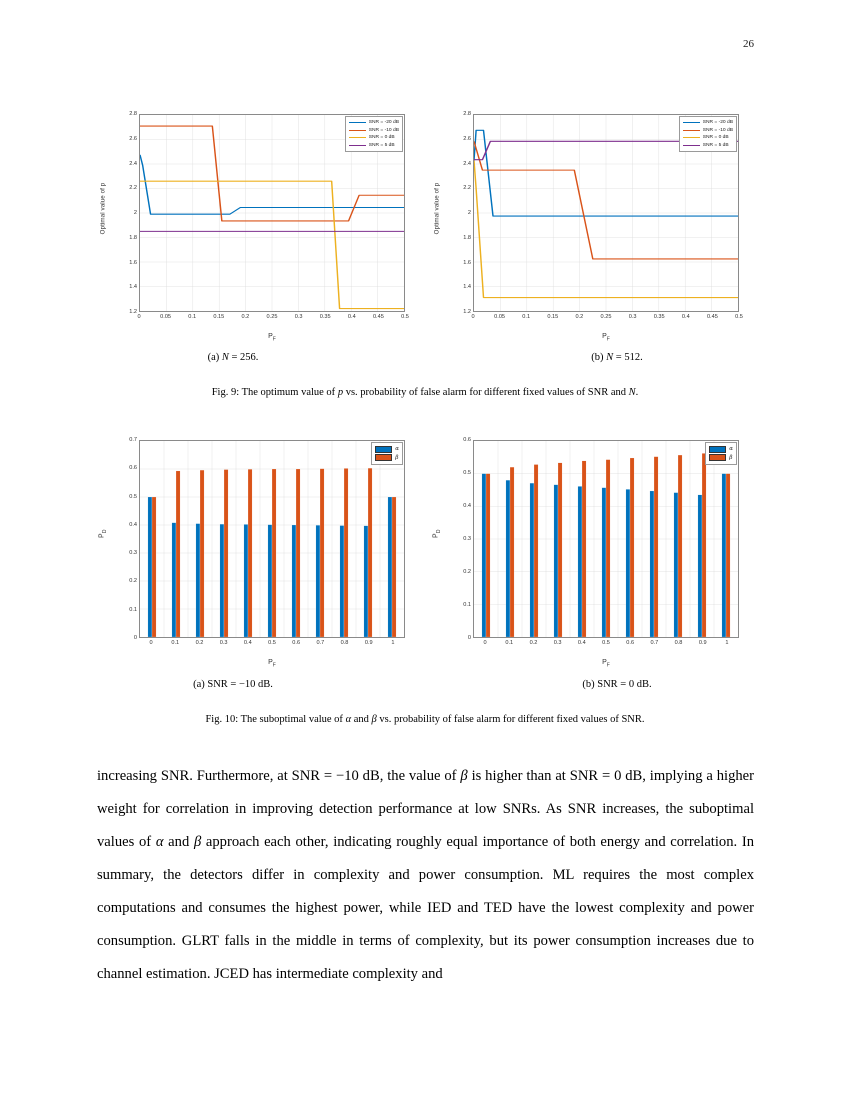 The height and width of the screenshot is (1100, 850). I want to click on y-tick-label: 2.2, so click(133, 188).